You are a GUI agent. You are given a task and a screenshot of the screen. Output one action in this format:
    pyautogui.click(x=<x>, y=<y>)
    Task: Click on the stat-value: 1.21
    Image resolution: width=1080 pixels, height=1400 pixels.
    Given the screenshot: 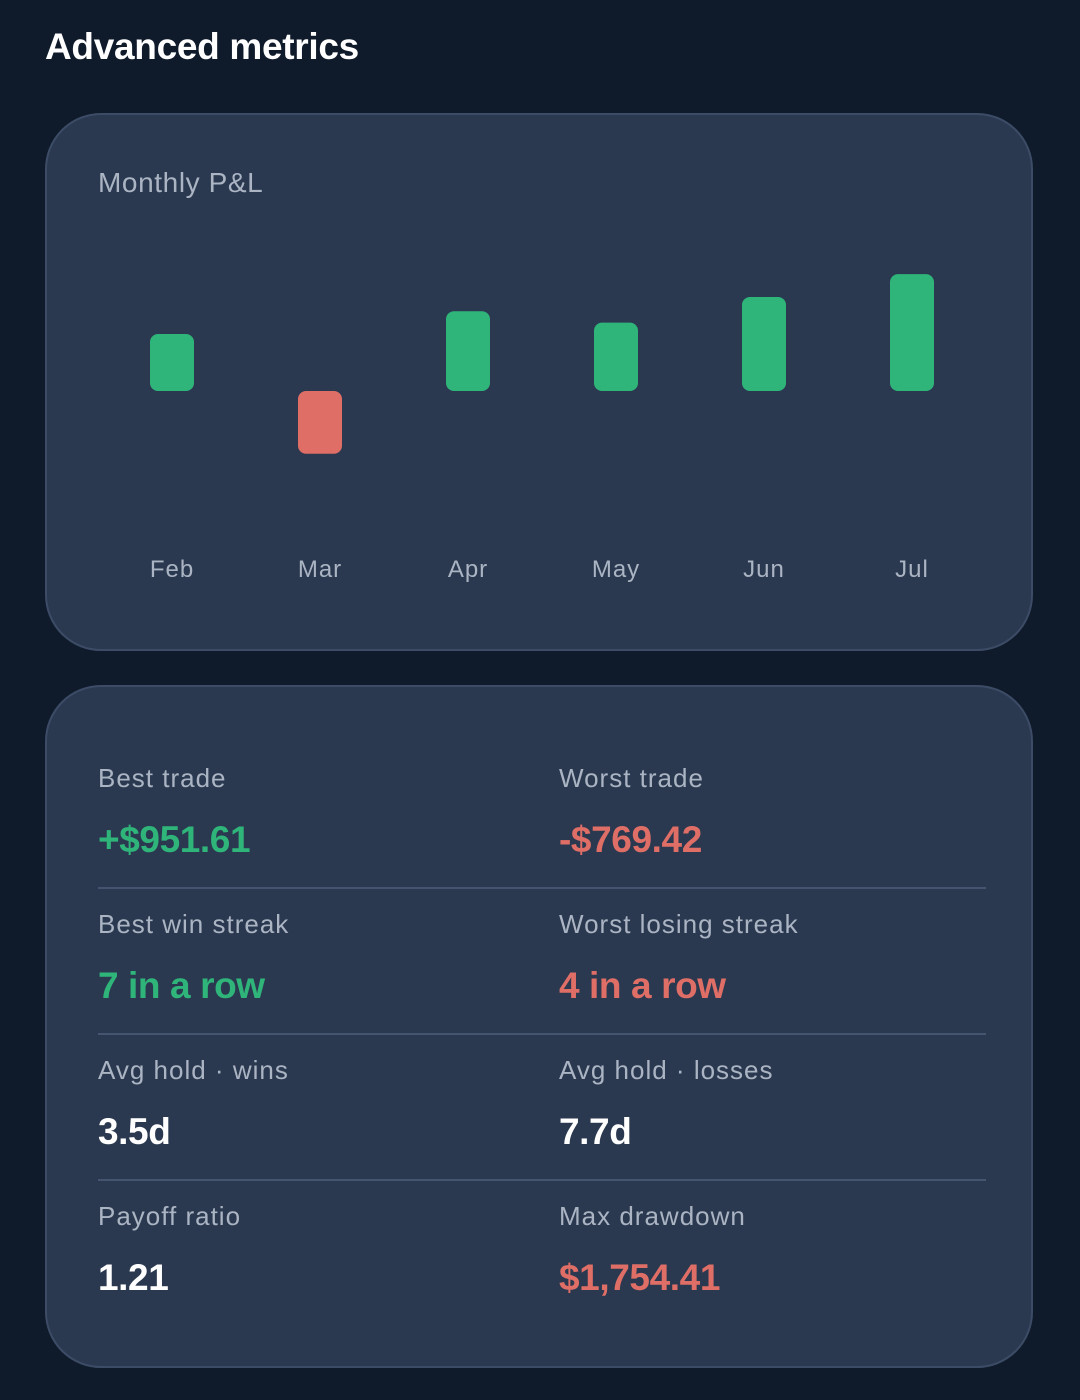 What is the action you would take?
    pyautogui.click(x=133, y=1277)
    